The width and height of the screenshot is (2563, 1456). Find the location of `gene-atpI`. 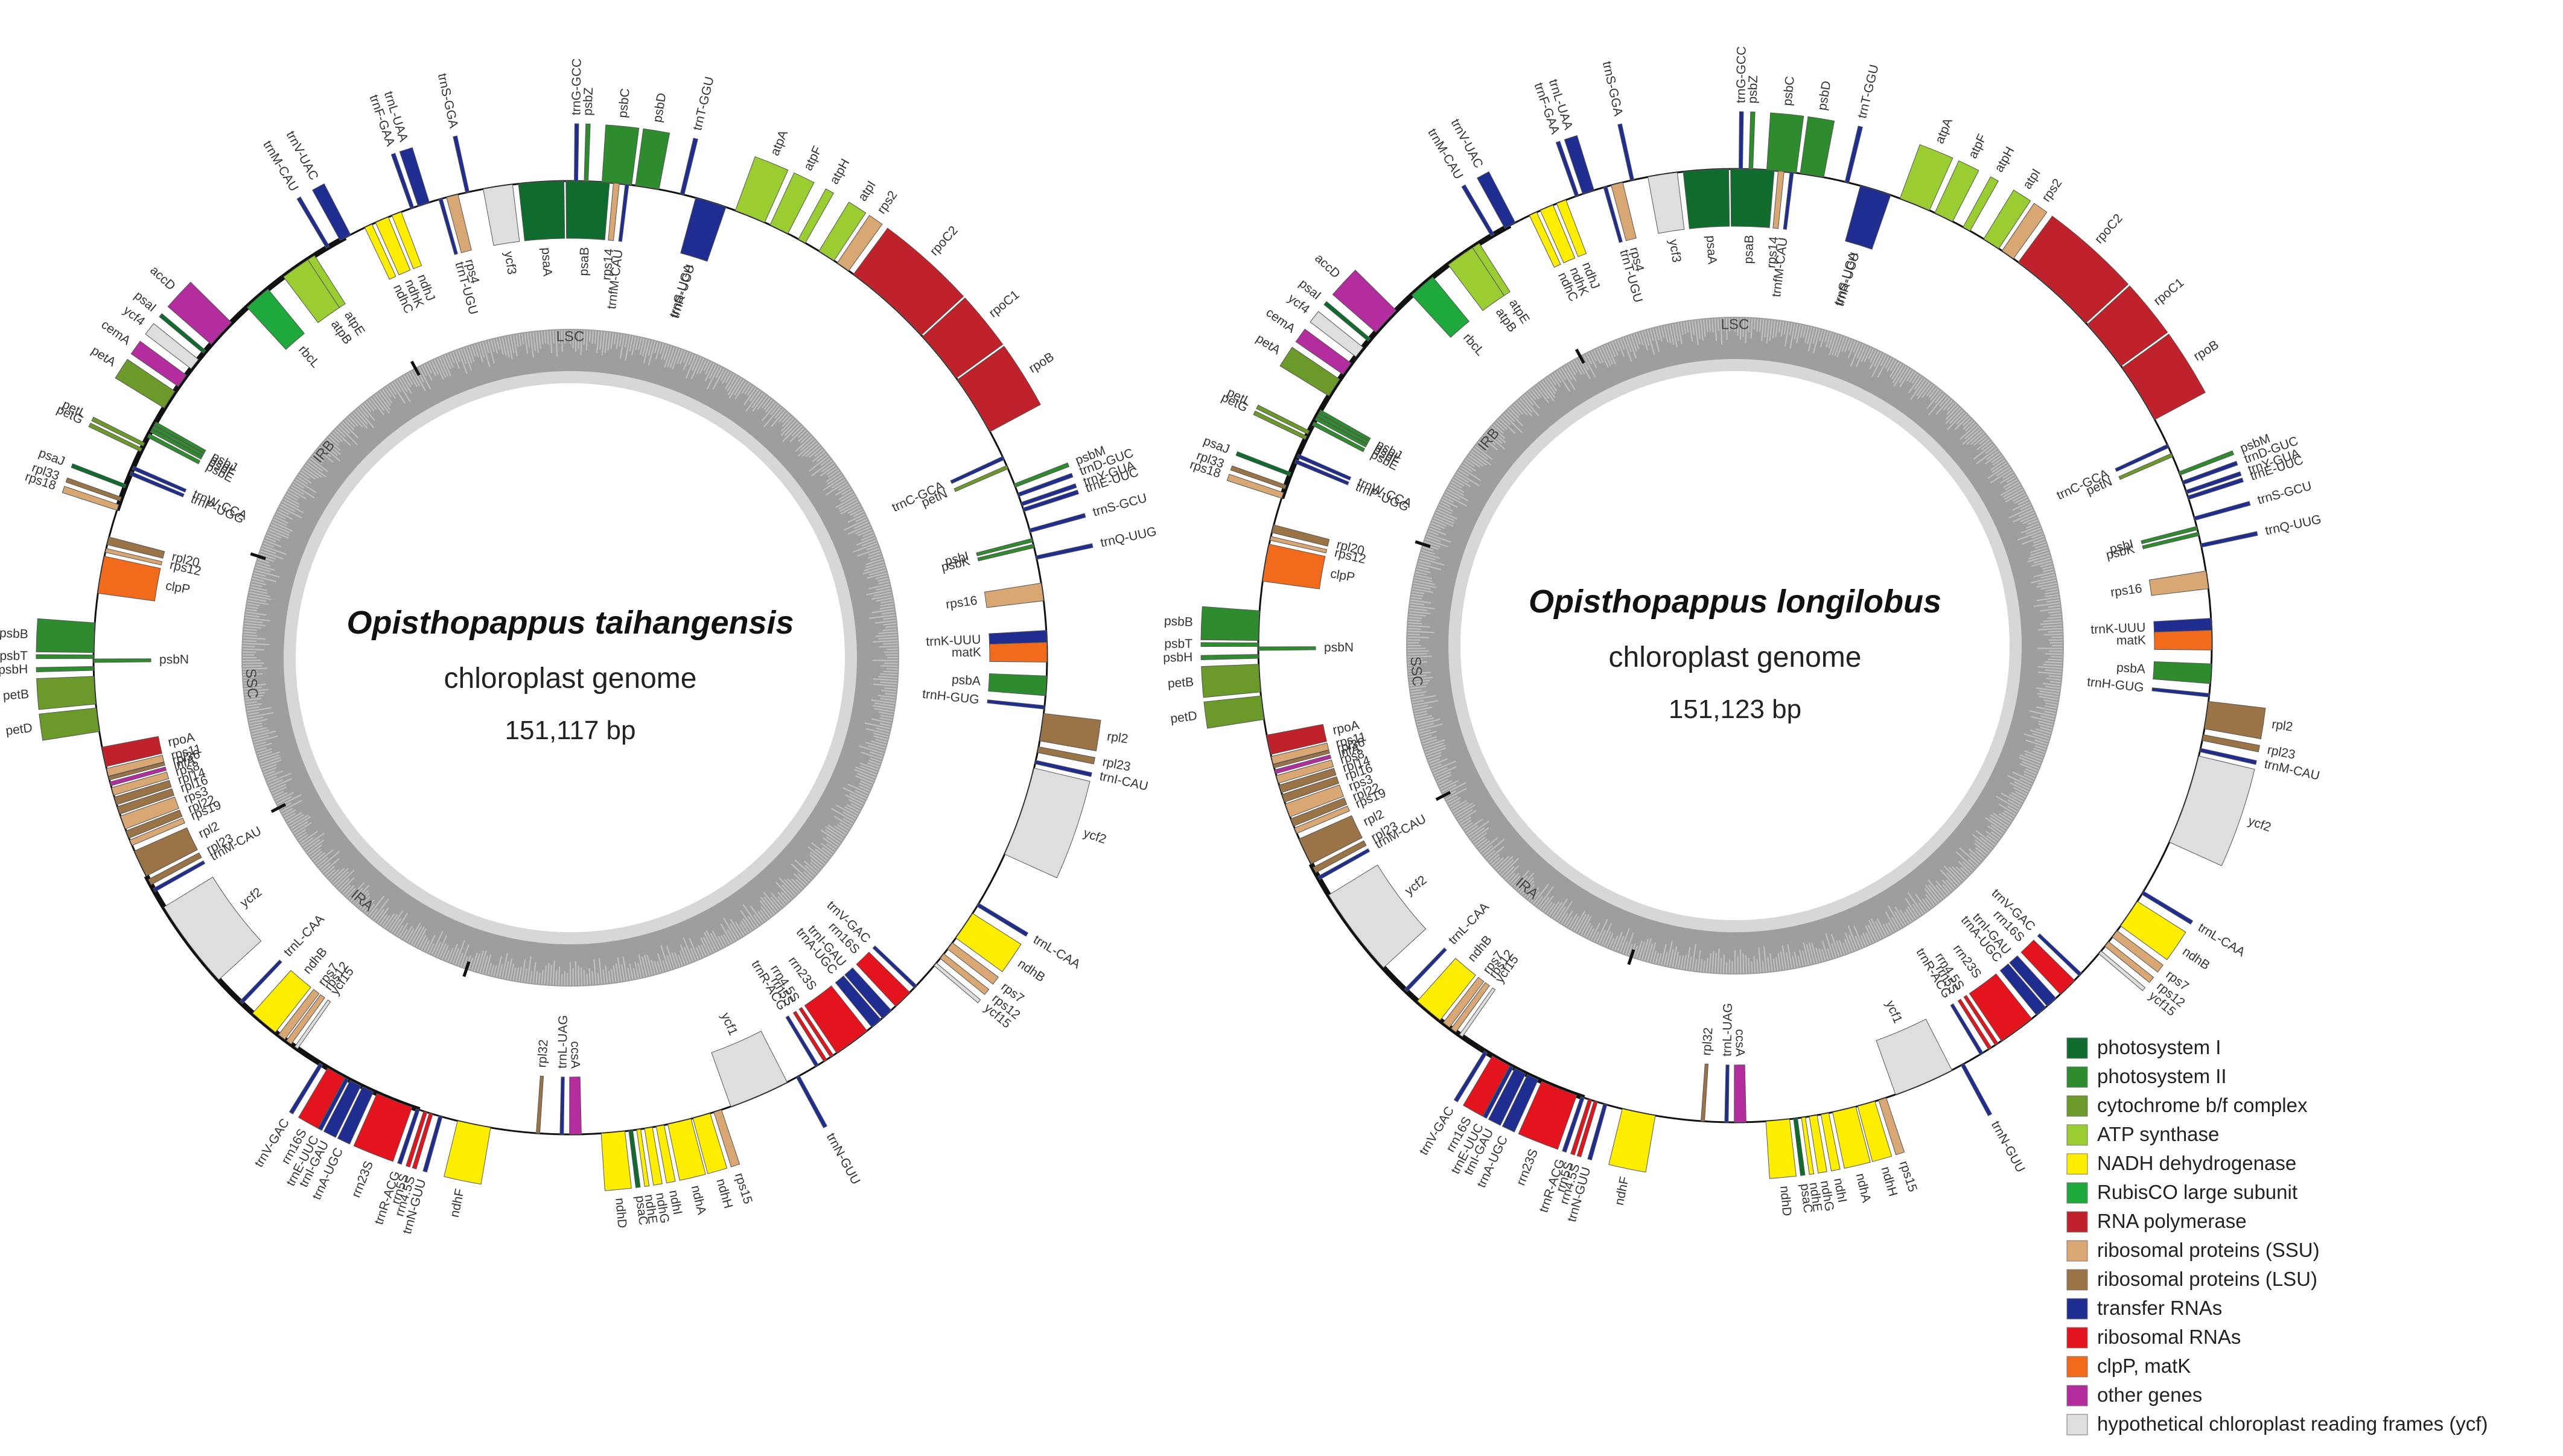

gene-atpI is located at coordinates (842, 231).